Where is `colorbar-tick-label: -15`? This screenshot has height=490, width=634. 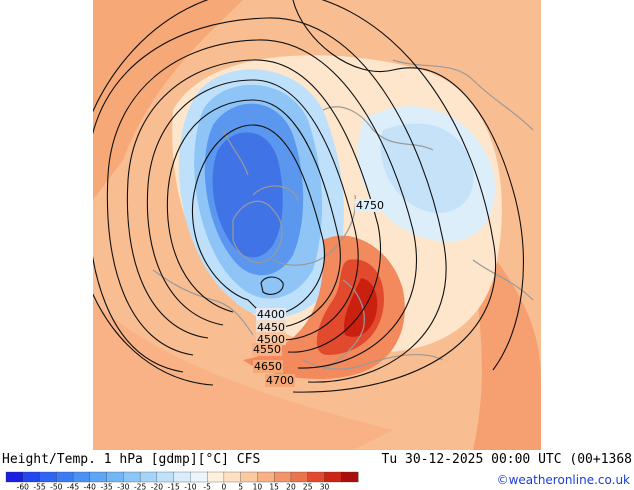
colorbar-tick-label: -15 is located at coordinates (173, 486).